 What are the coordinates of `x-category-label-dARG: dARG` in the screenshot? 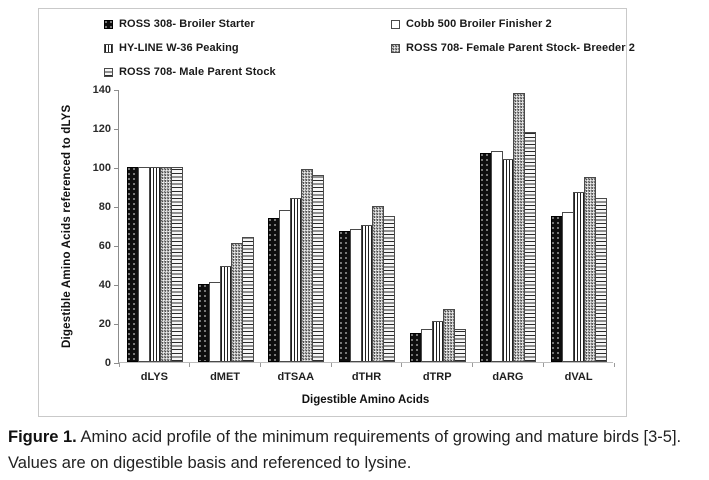 It's located at (508, 377).